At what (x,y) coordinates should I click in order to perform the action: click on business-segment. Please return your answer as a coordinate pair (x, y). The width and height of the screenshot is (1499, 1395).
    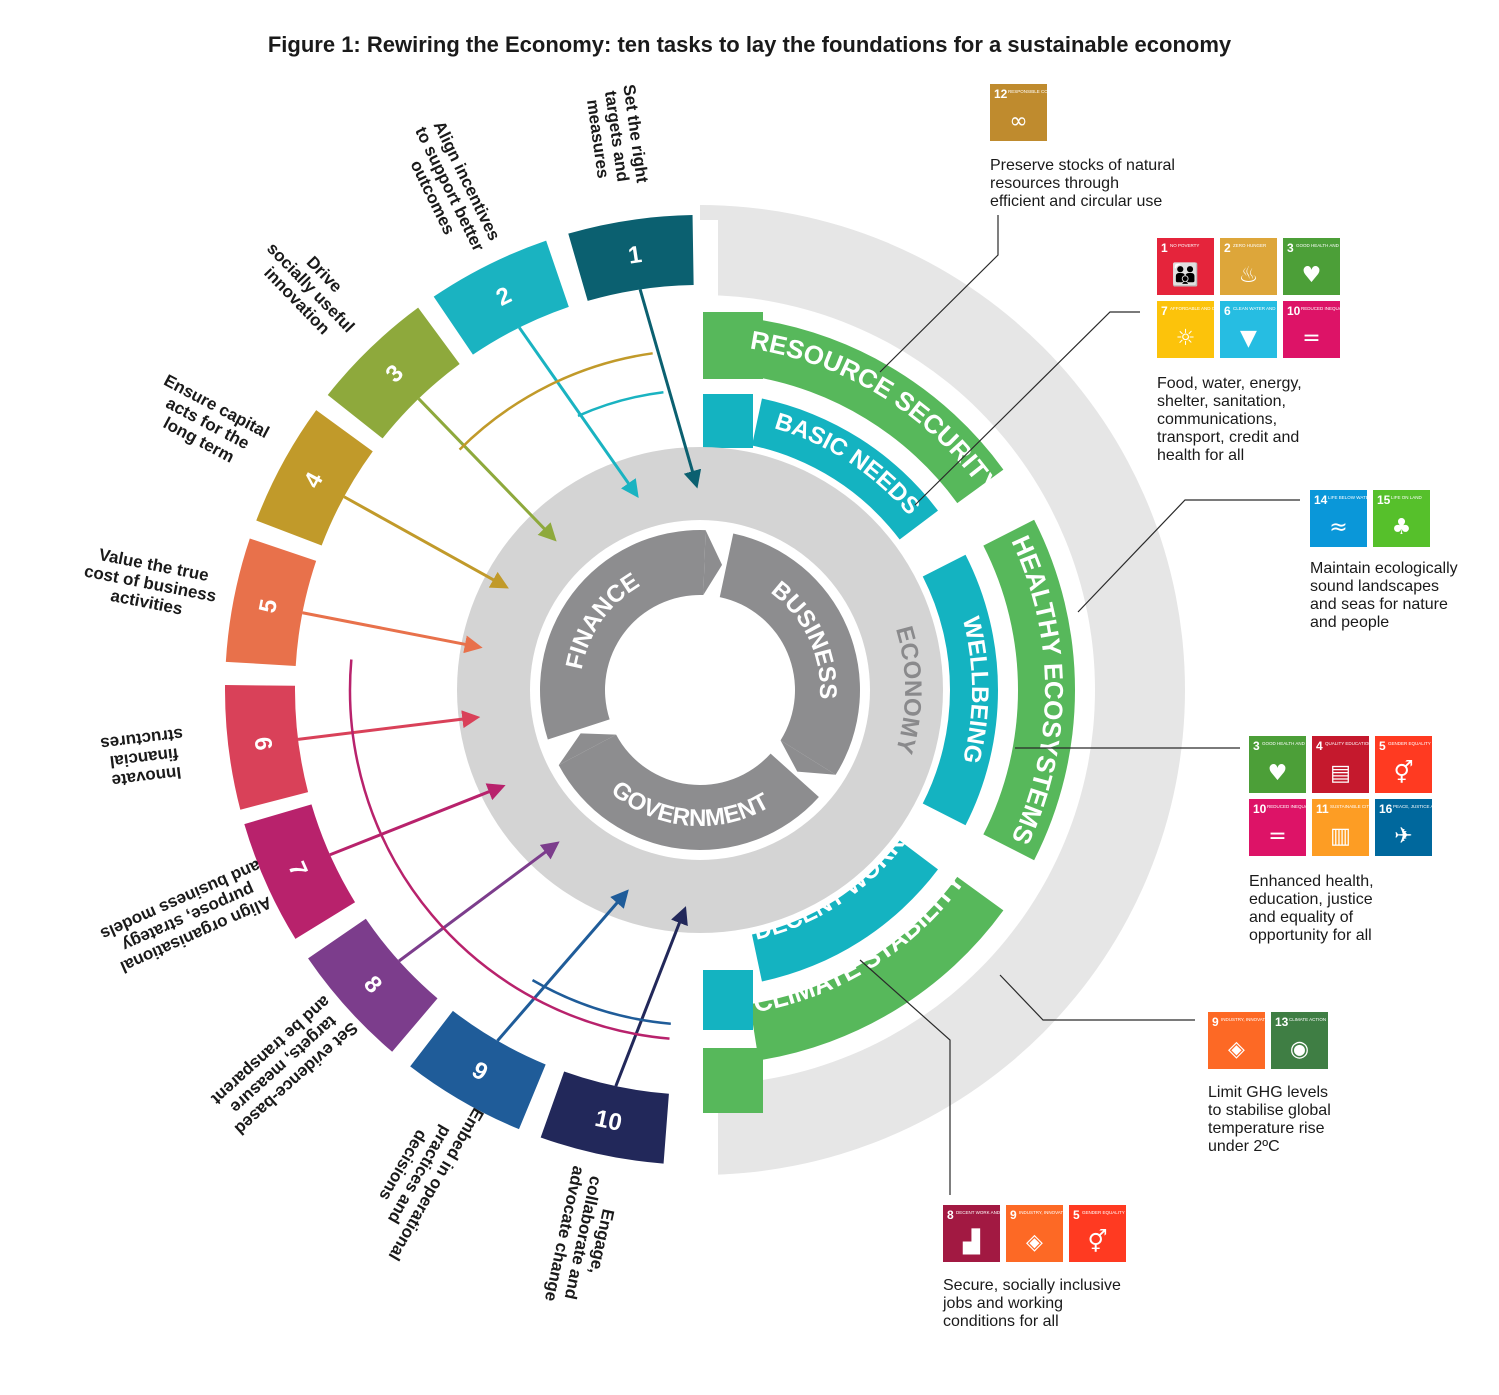
    Looking at the image, I should click on (790, 654).